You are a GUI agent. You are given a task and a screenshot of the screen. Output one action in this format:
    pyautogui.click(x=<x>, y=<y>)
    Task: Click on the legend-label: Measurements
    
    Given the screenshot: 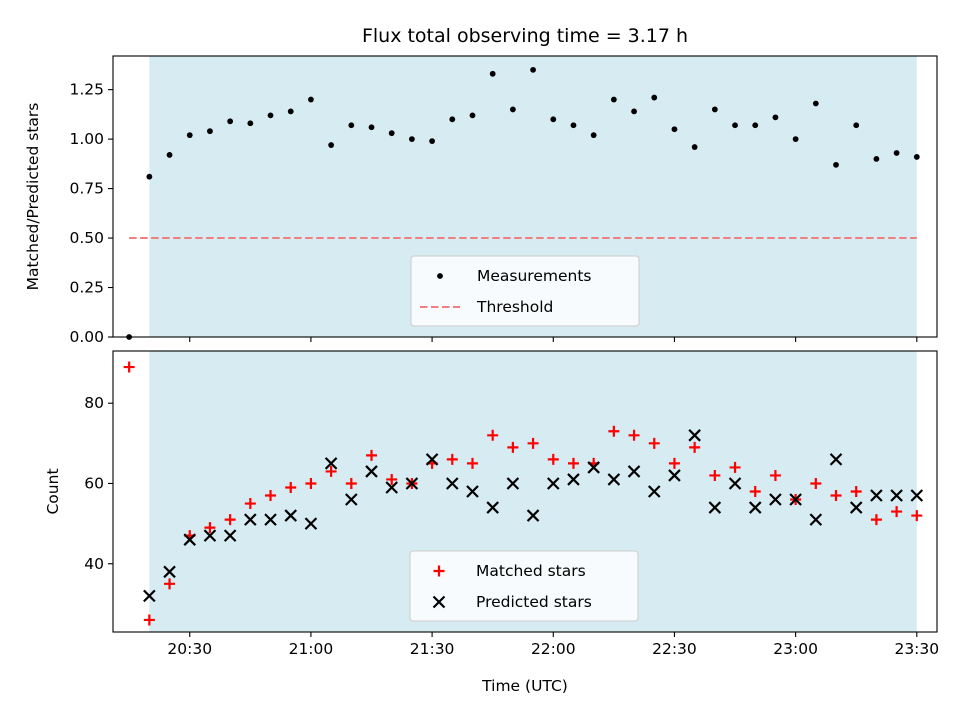 What is the action you would take?
    pyautogui.click(x=534, y=276)
    